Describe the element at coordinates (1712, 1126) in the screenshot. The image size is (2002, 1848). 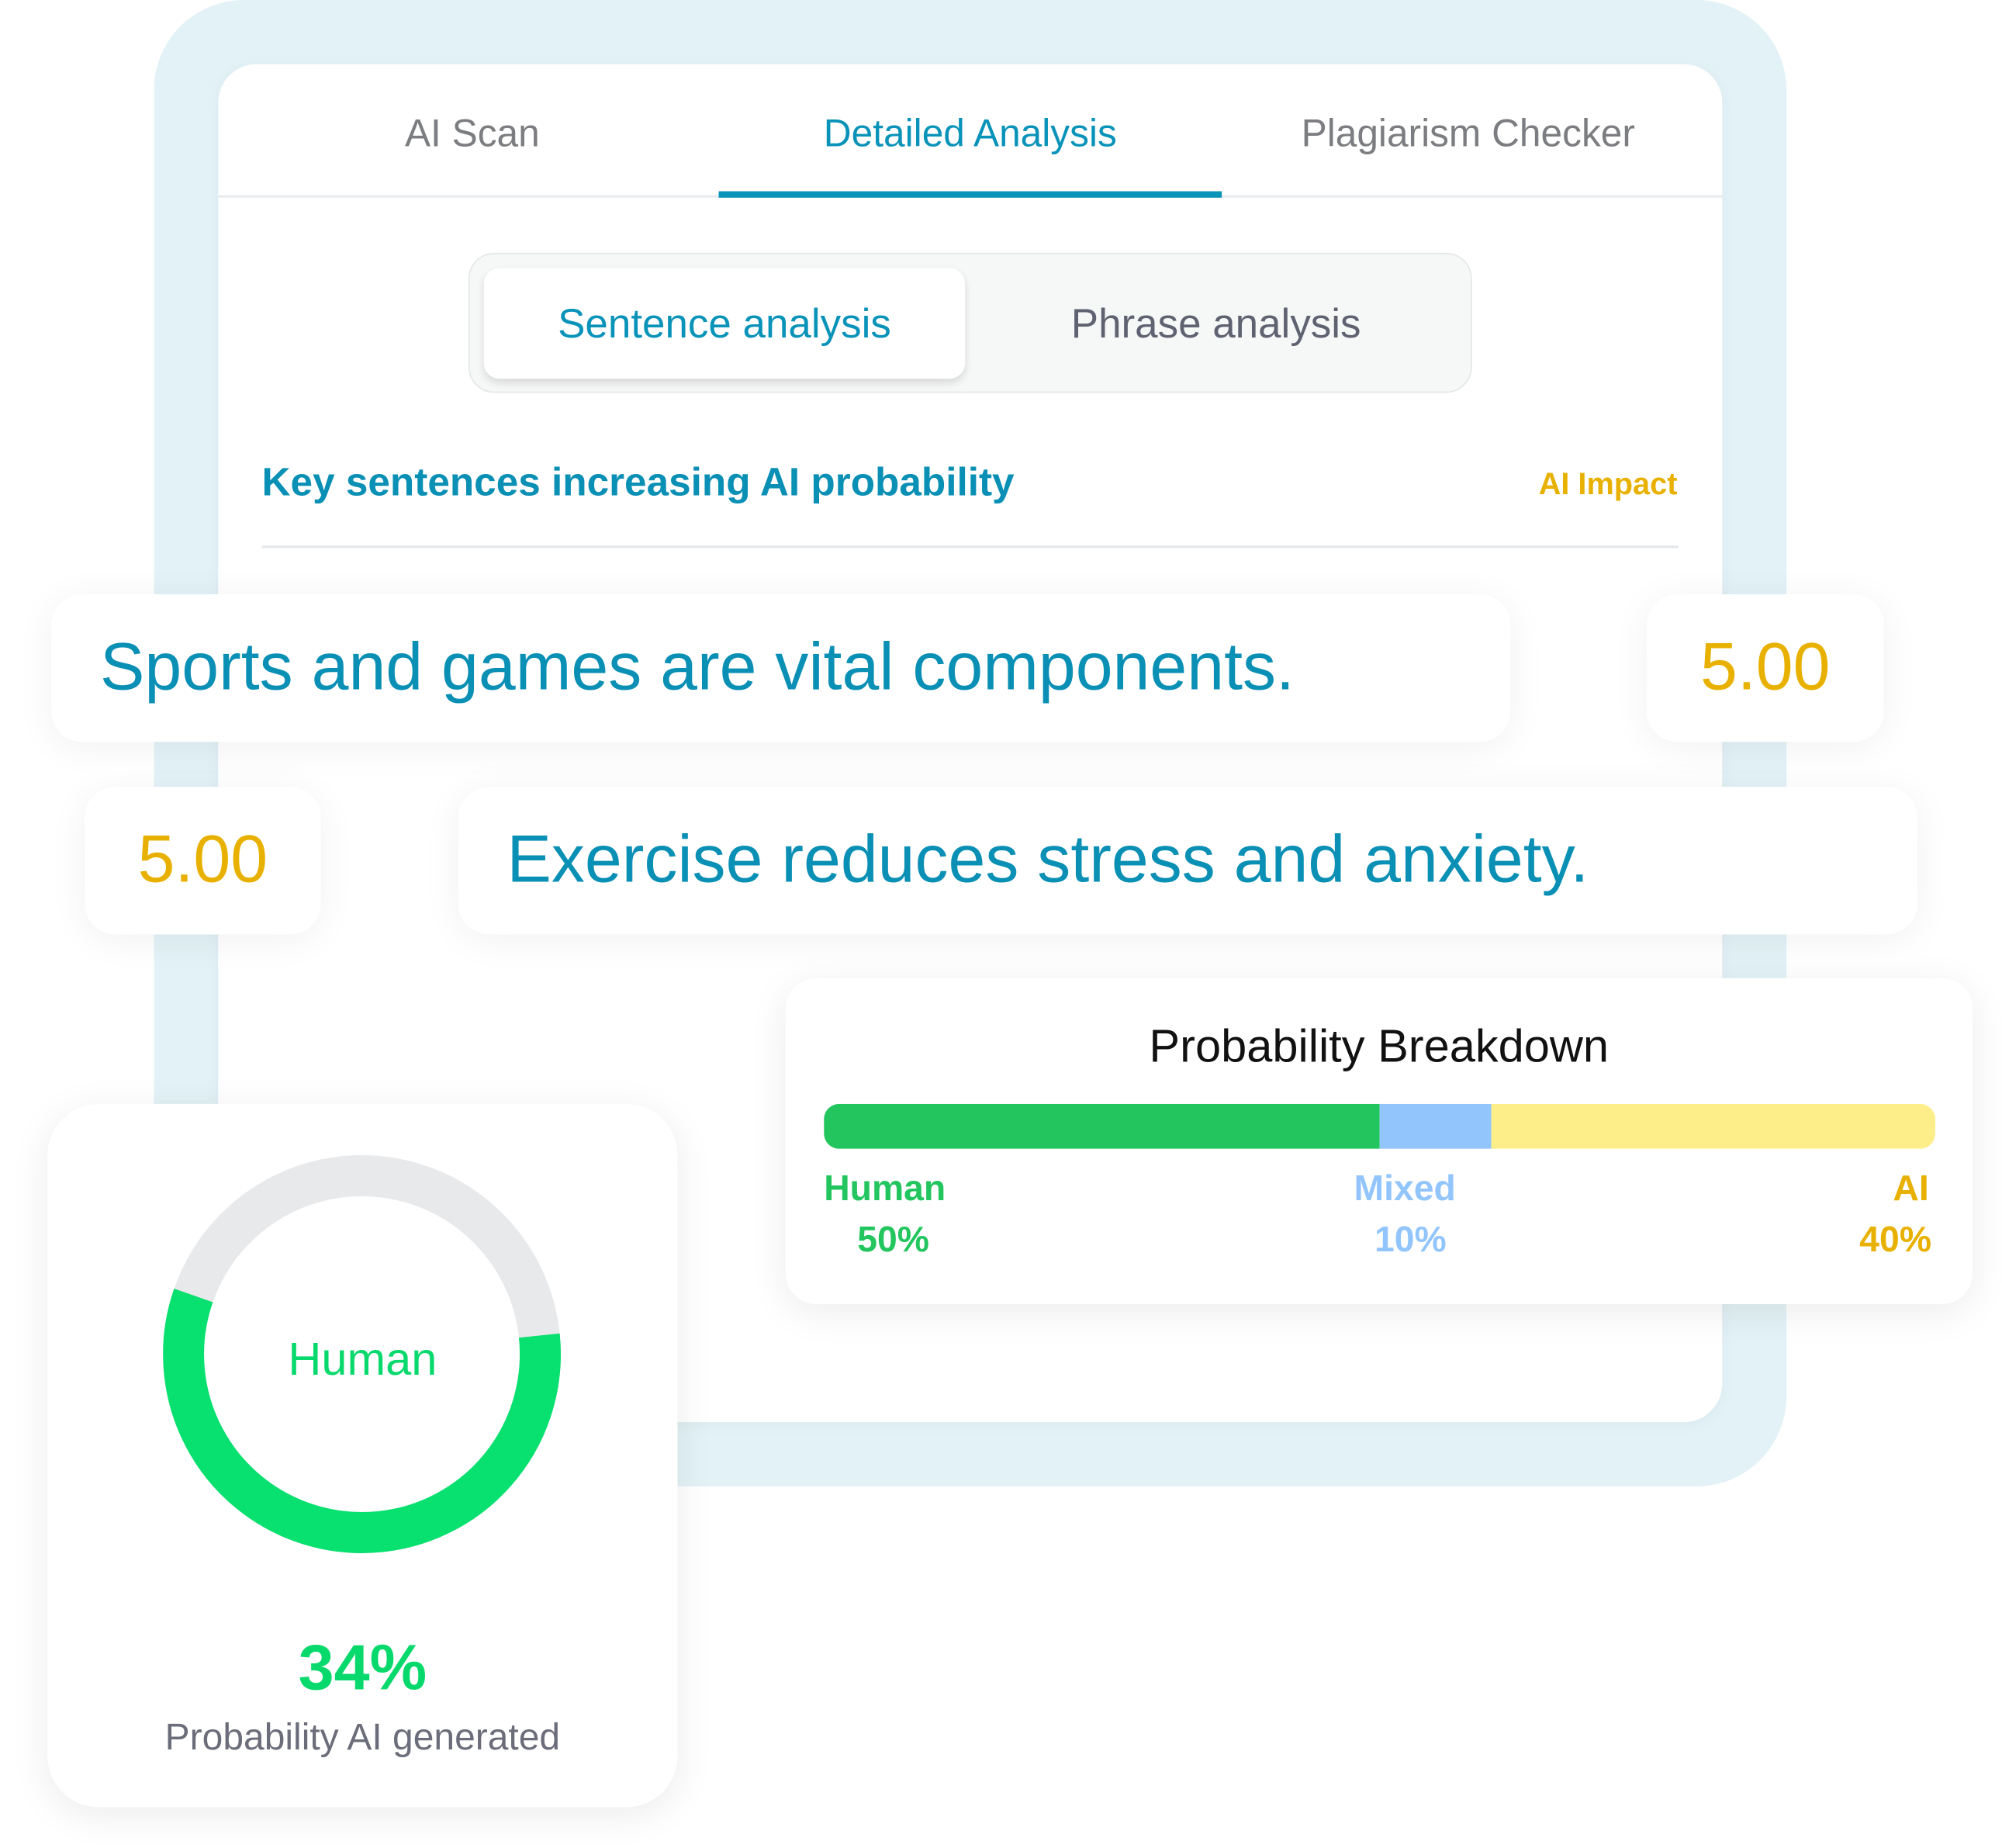
I see `bar-segment-ai` at that location.